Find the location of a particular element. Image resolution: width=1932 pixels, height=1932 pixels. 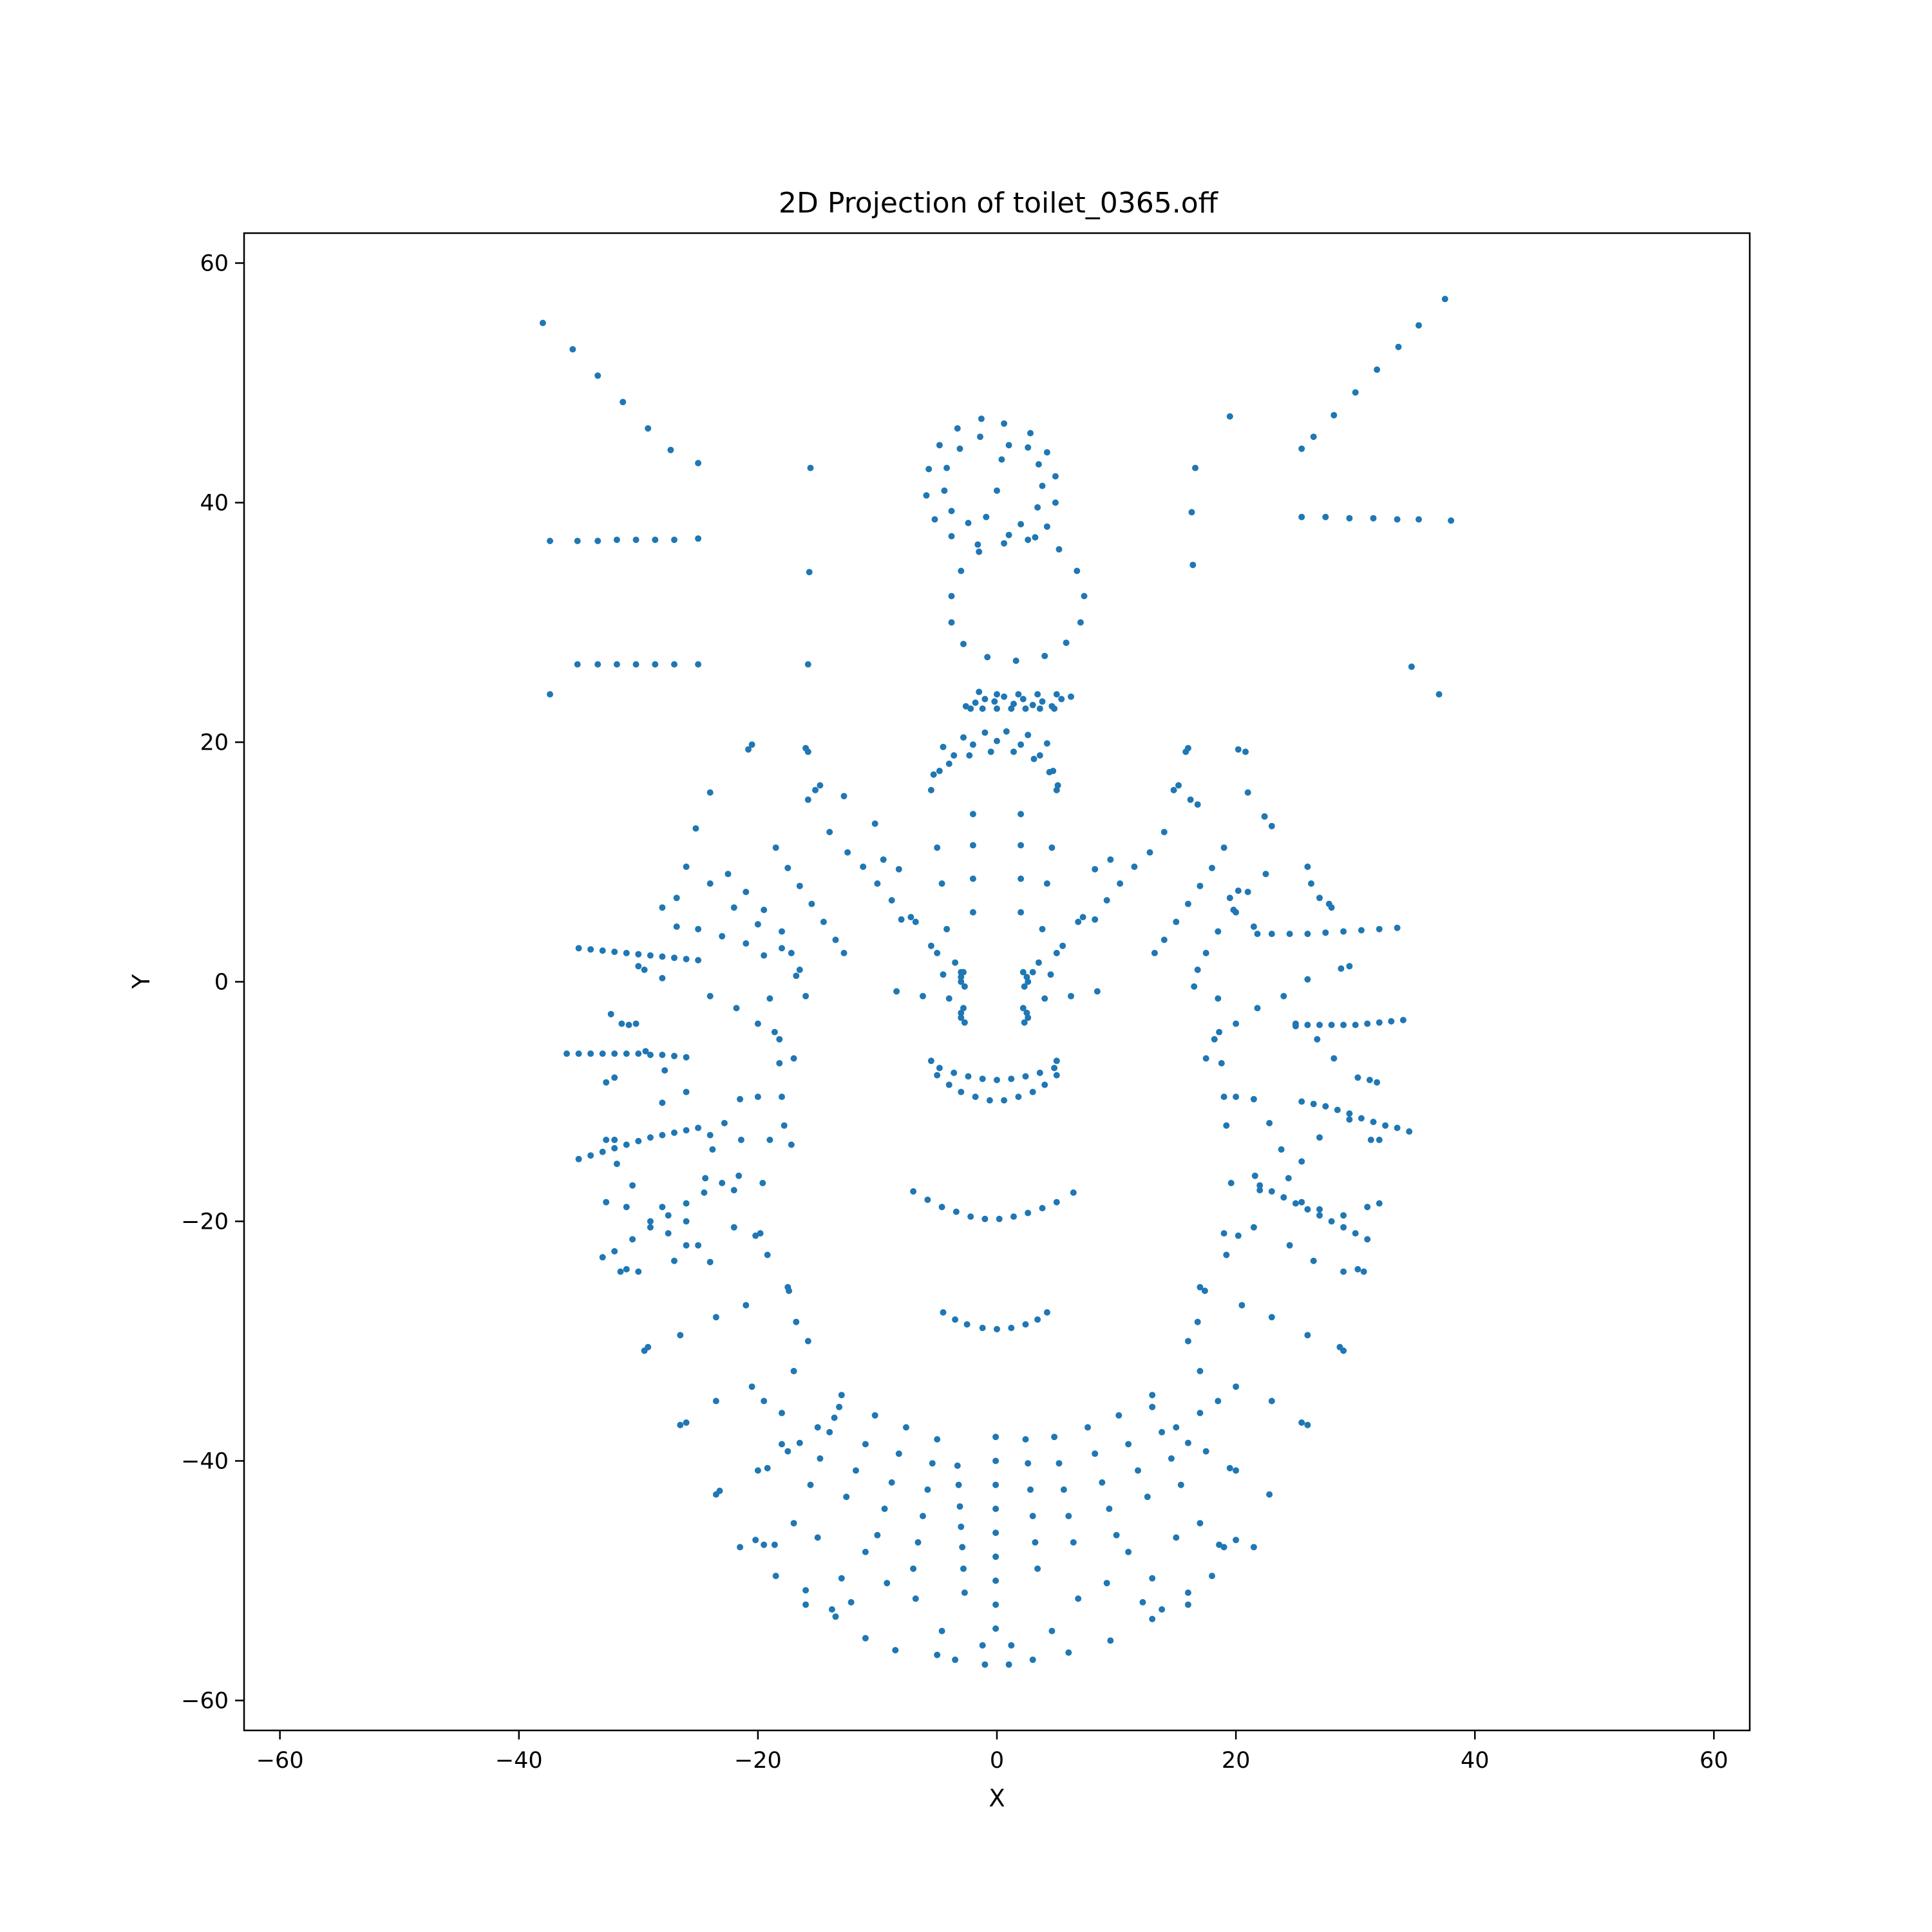

y-tick-label: −20 is located at coordinates (205, 1222).